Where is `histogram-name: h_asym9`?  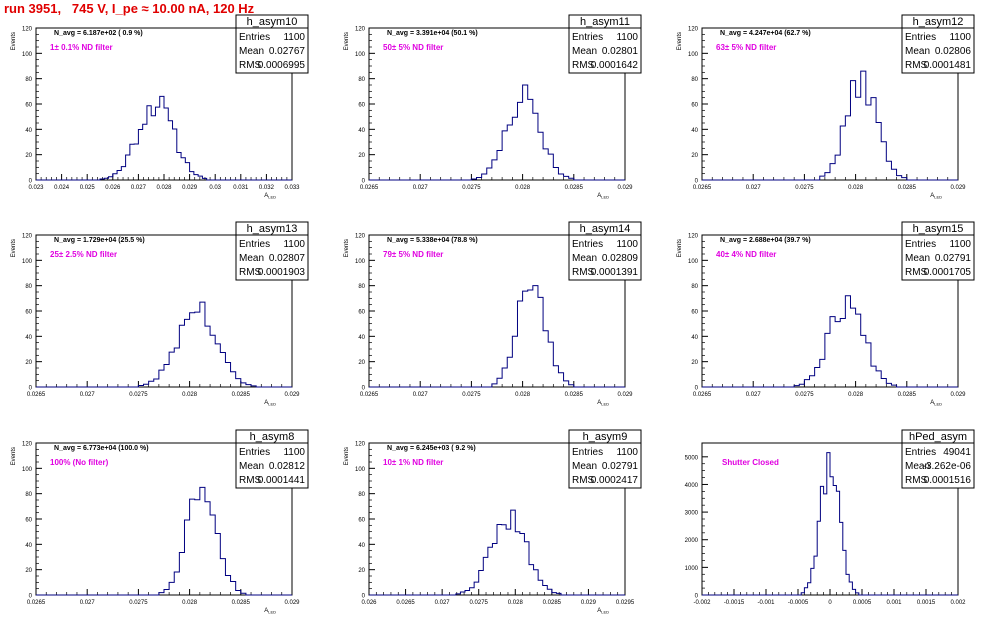 histogram-name: h_asym9 is located at coordinates (605, 437).